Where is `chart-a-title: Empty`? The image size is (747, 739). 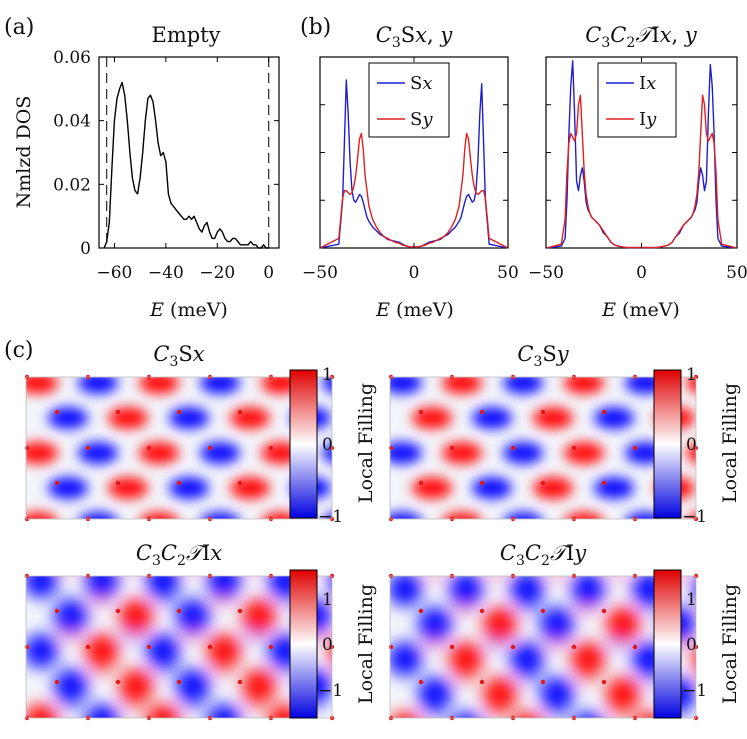 chart-a-title: Empty is located at coordinates (186, 35).